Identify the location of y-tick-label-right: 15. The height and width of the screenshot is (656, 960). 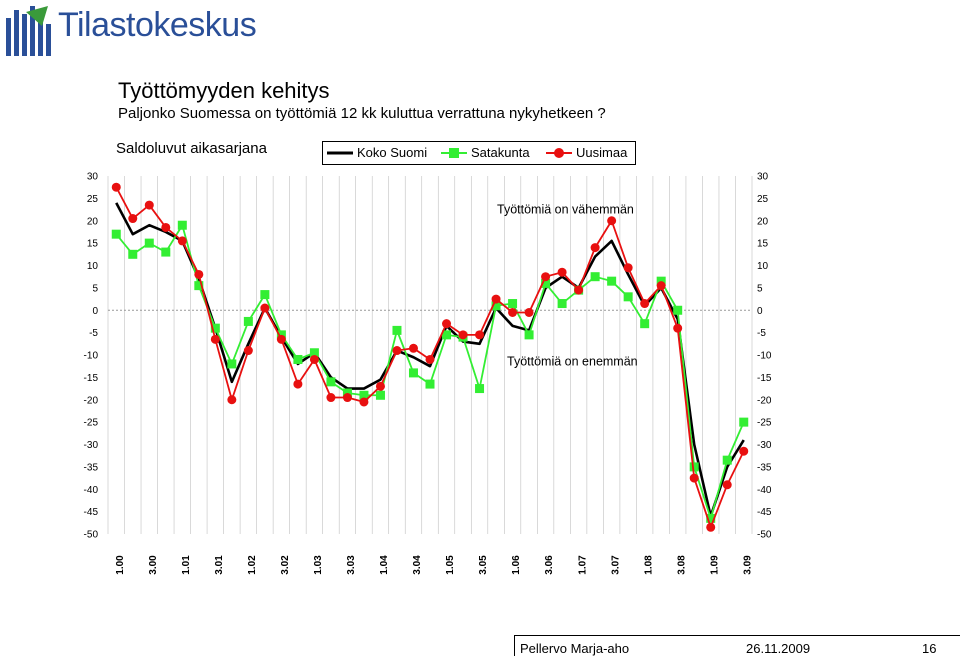
(763, 244).